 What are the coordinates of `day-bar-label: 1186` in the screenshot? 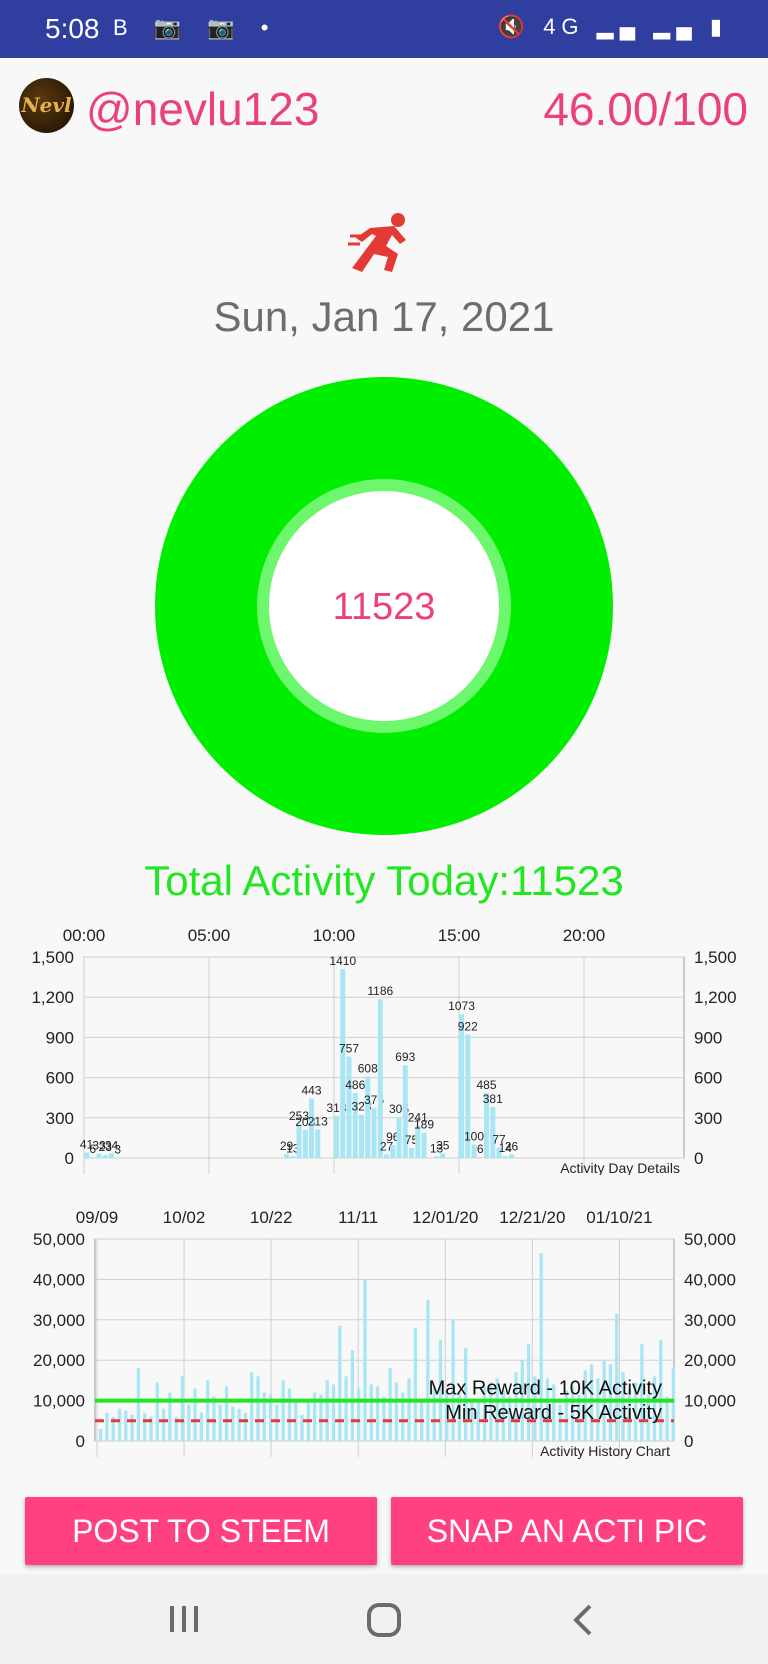 It's located at (380, 991).